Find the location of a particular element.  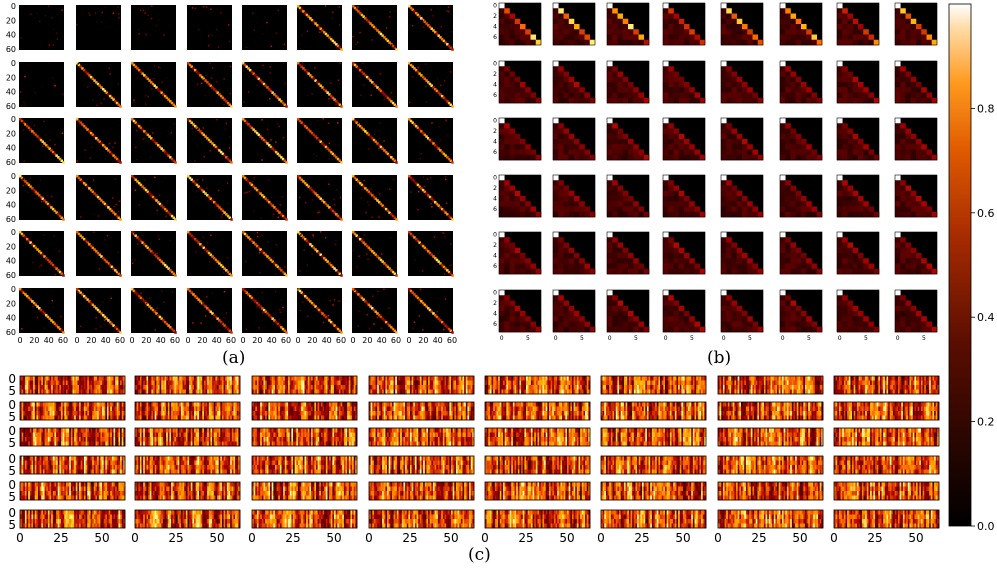

heatmap-b-ytick: 6 is located at coordinates (495, 152).